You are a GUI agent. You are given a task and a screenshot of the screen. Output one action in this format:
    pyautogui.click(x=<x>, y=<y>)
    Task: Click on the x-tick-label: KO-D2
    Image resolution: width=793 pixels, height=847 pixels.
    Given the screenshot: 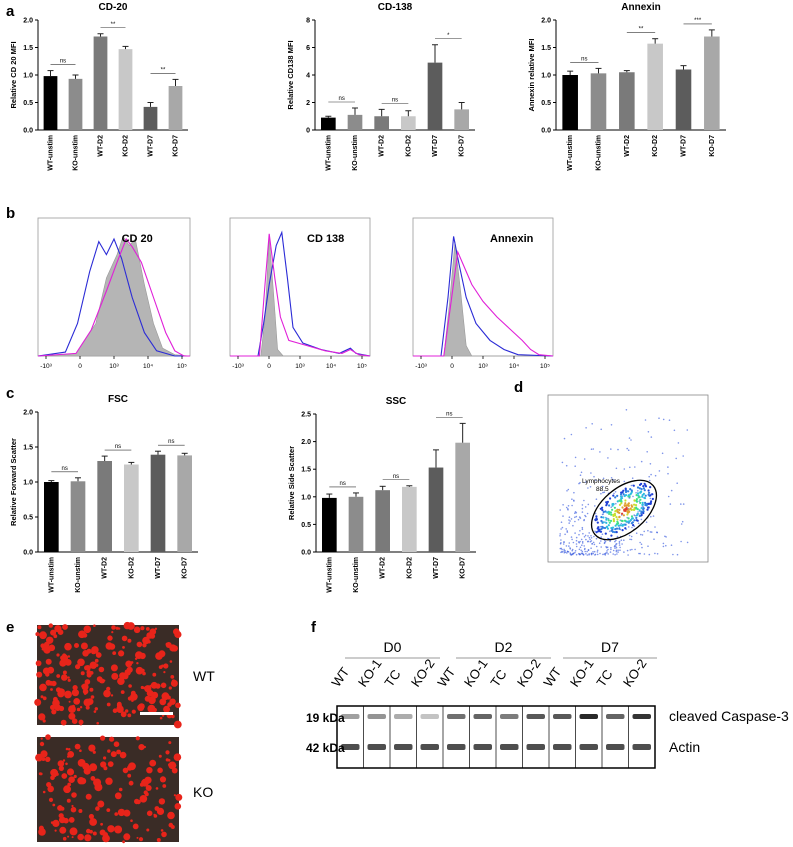 What is the action you would take?
    pyautogui.click(x=126, y=146)
    